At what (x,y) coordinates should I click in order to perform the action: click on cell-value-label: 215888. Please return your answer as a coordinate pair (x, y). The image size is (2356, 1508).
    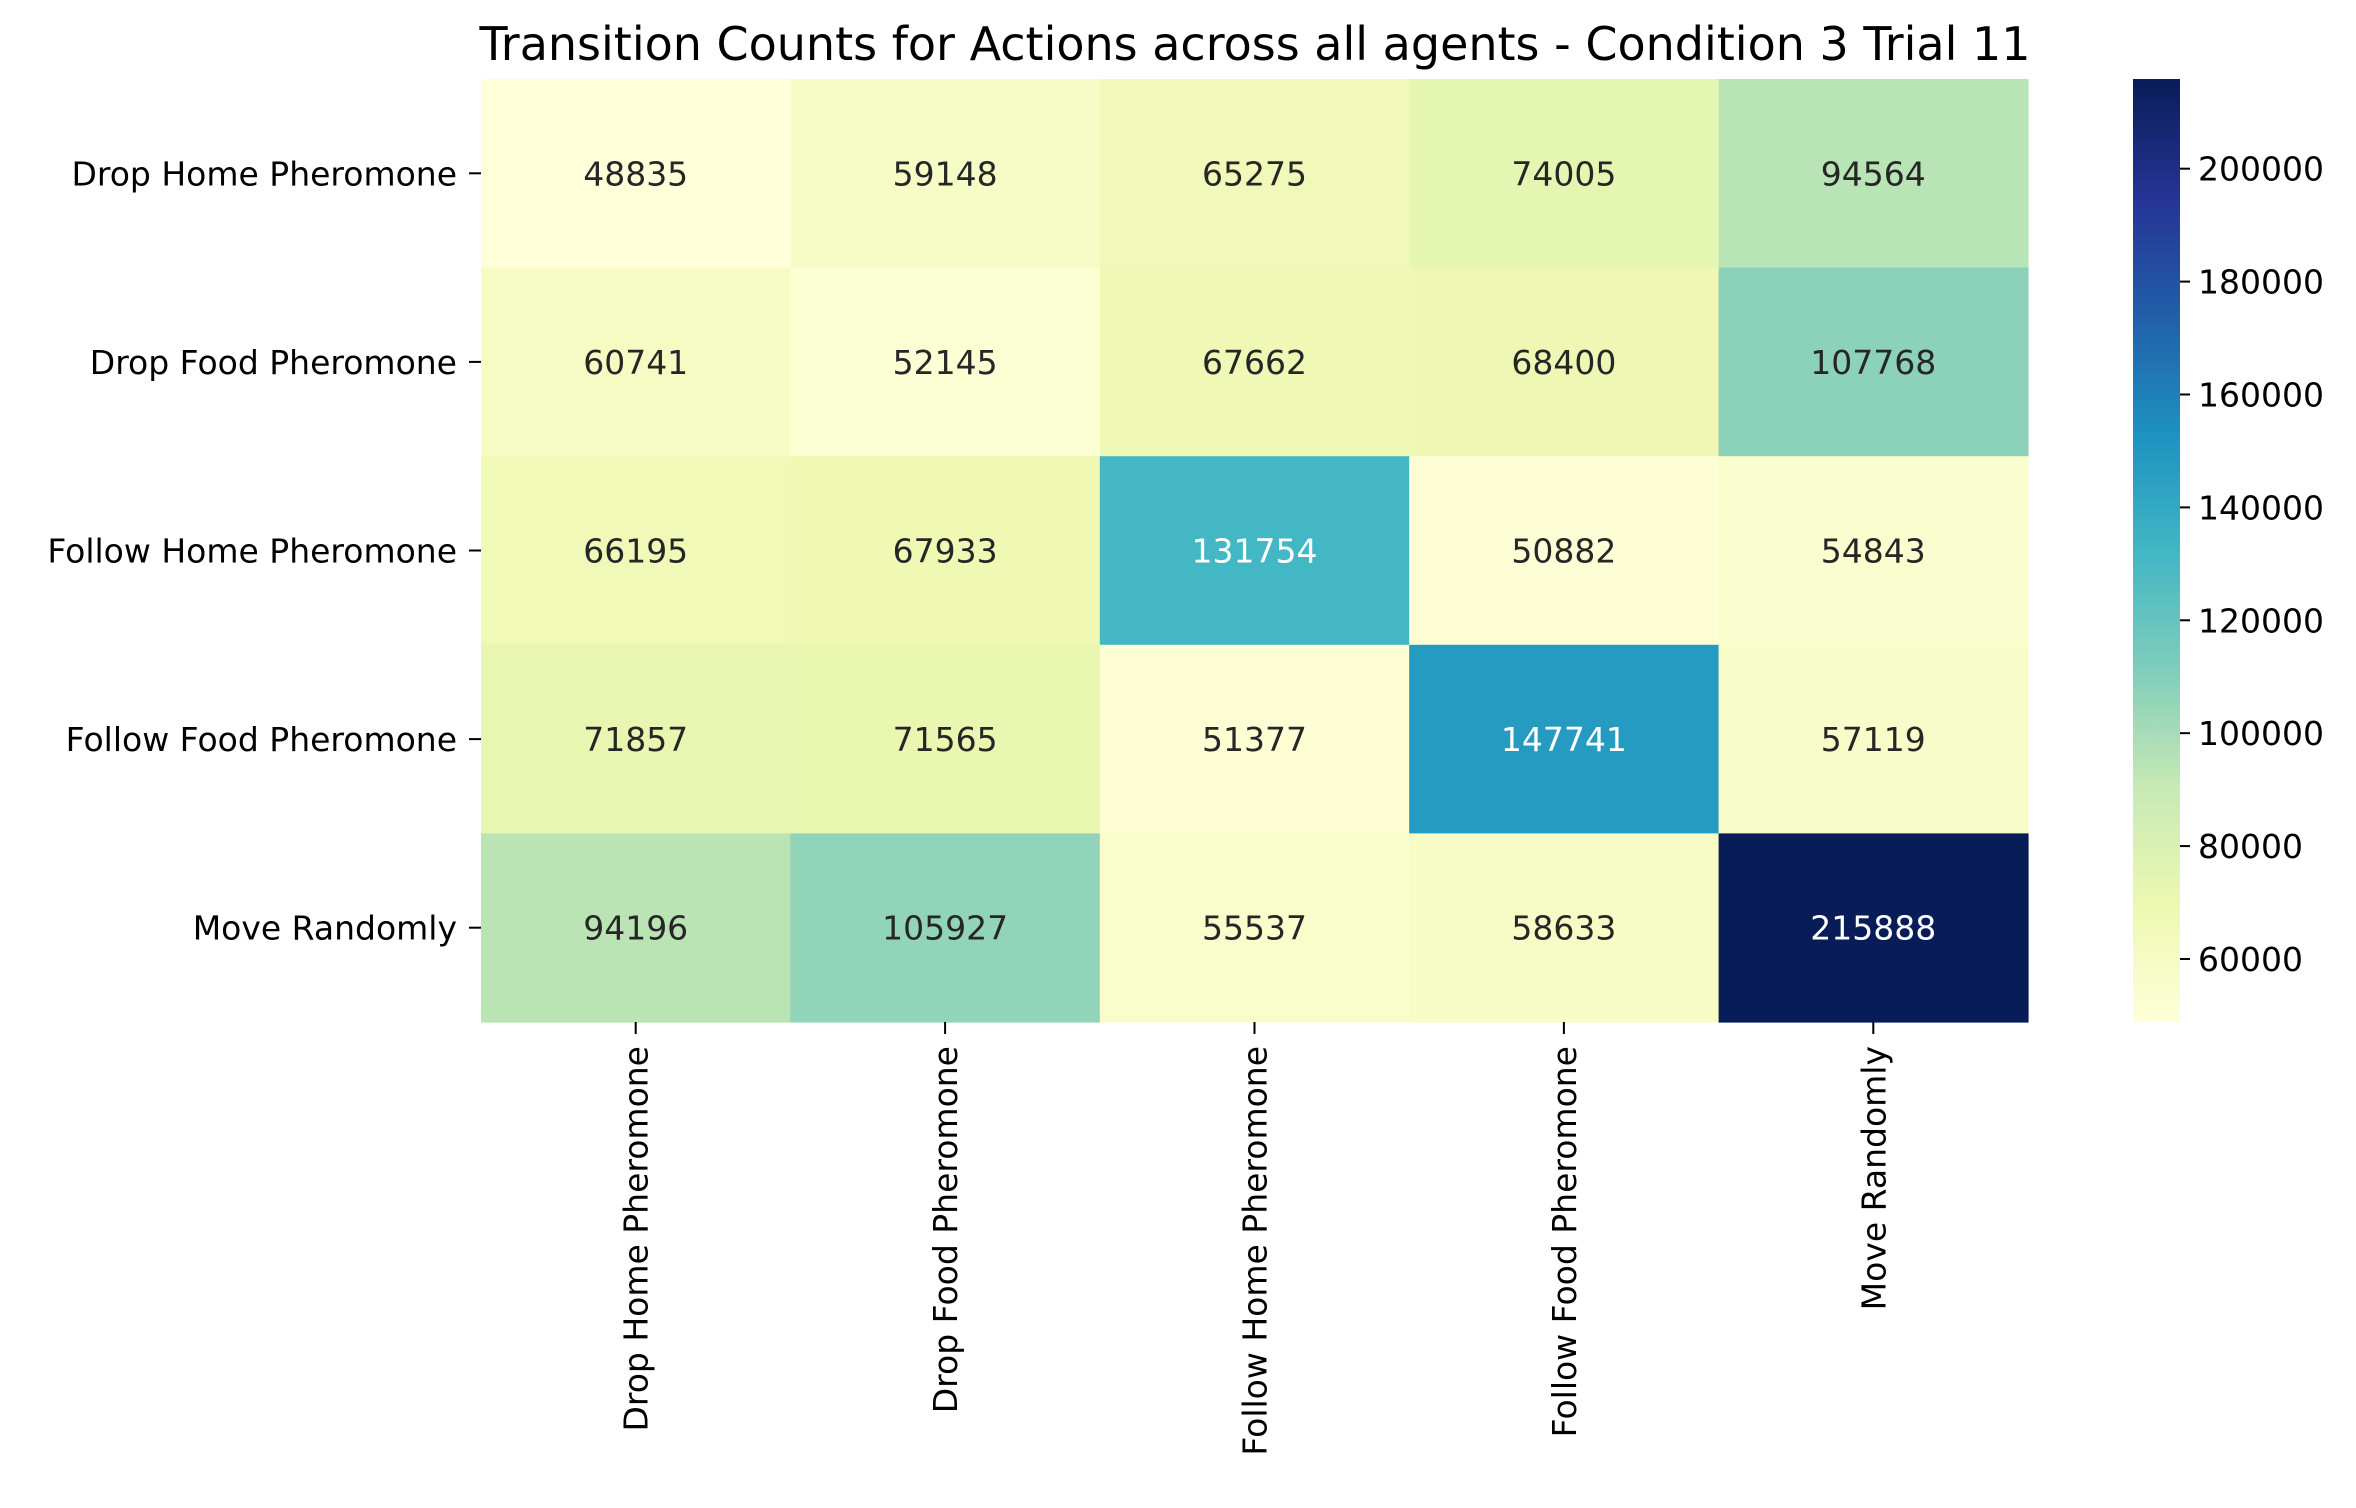
    Looking at the image, I should click on (1873, 928).